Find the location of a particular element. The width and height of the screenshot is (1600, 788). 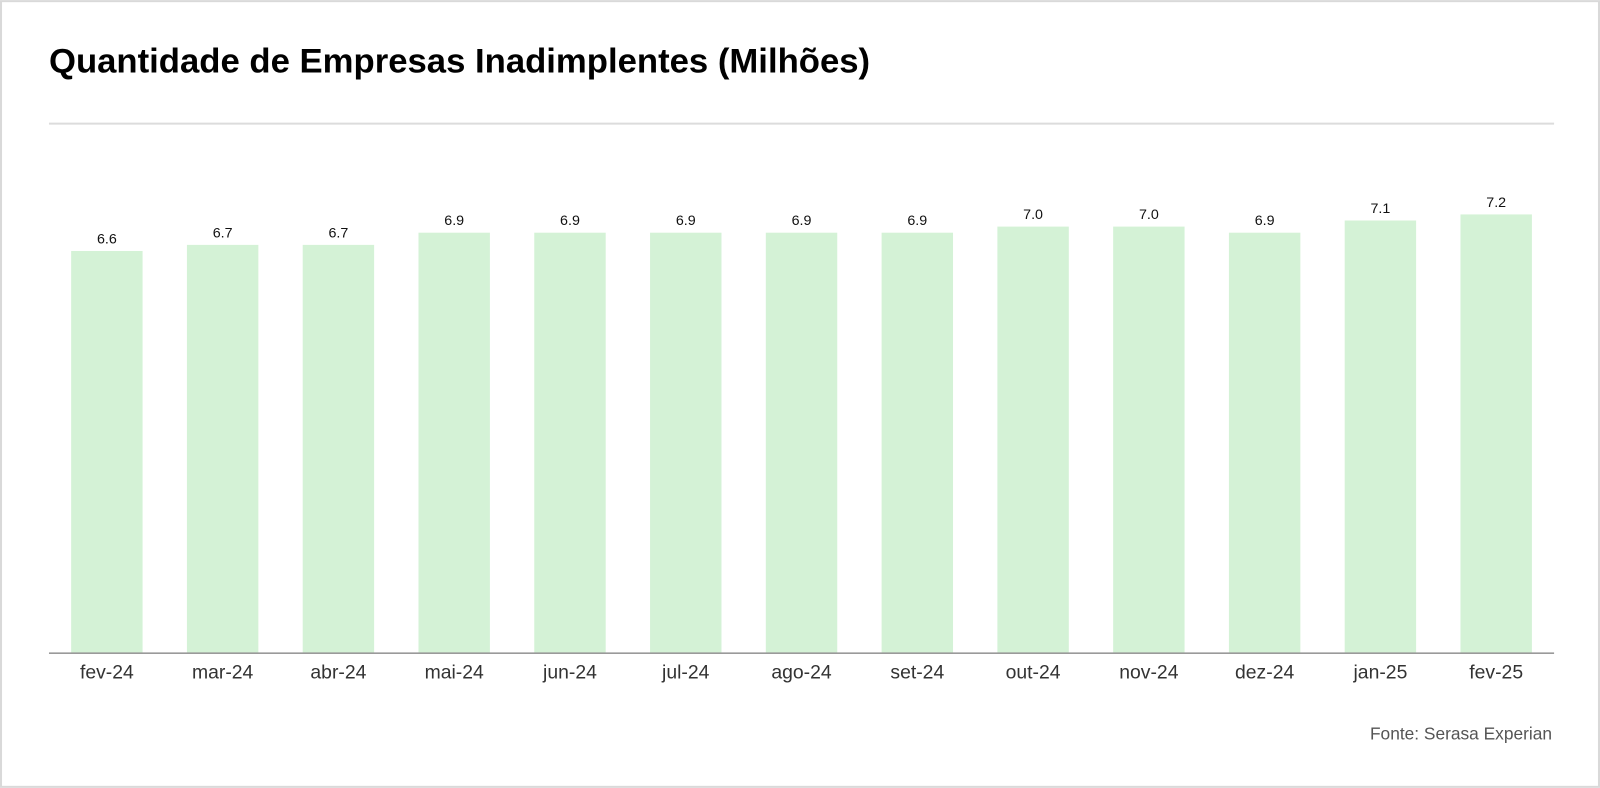

data-label: 6.6 is located at coordinates (107, 240).